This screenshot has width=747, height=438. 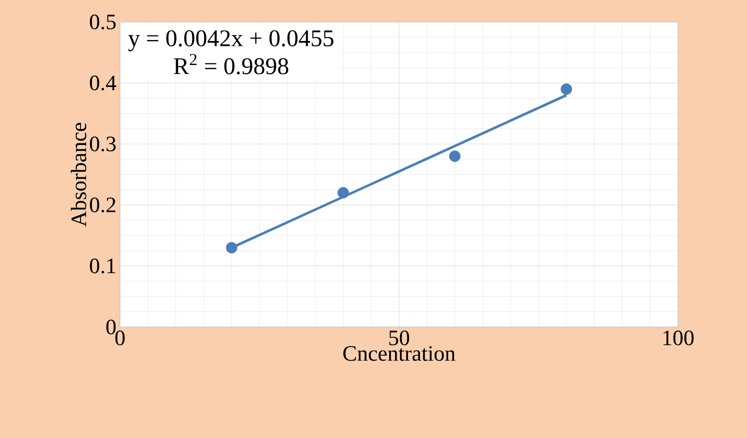 I want to click on annotation: y = 0.0042x + 0.0455, so click(x=231, y=41).